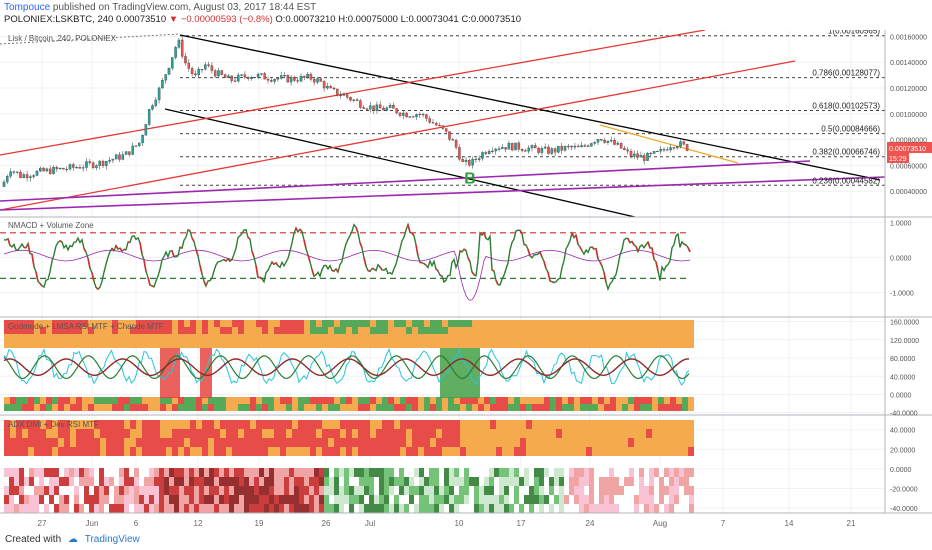 The image size is (932, 550). Describe the element at coordinates (590, 523) in the screenshot. I see `x-tick-label: 24` at that location.